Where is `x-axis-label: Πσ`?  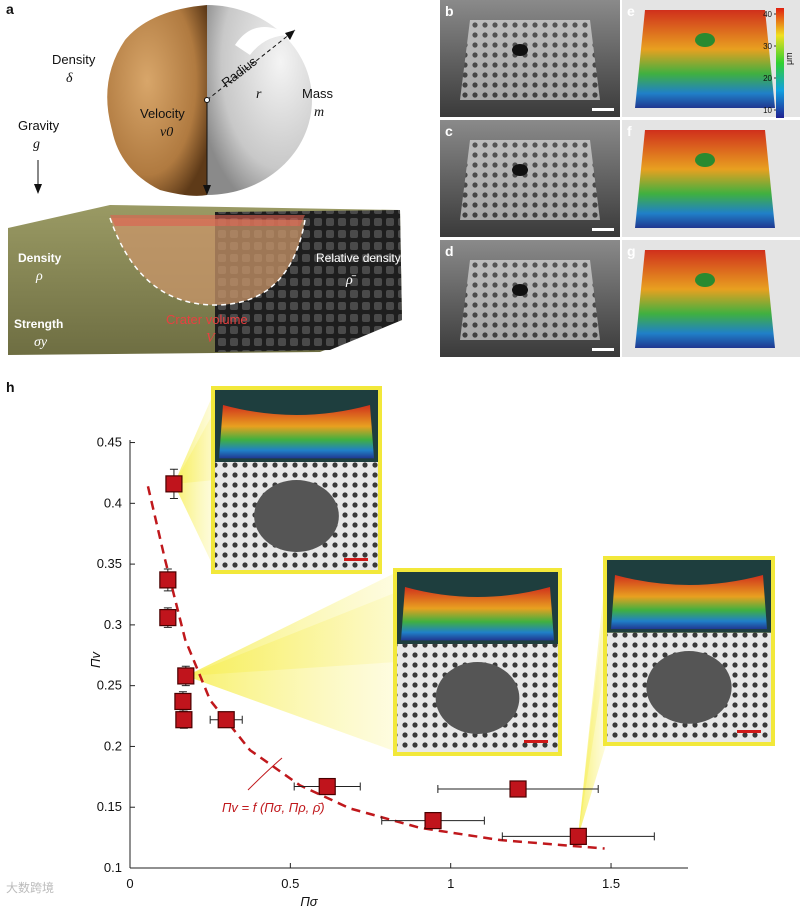 x-axis-label: Πσ is located at coordinates (309, 901).